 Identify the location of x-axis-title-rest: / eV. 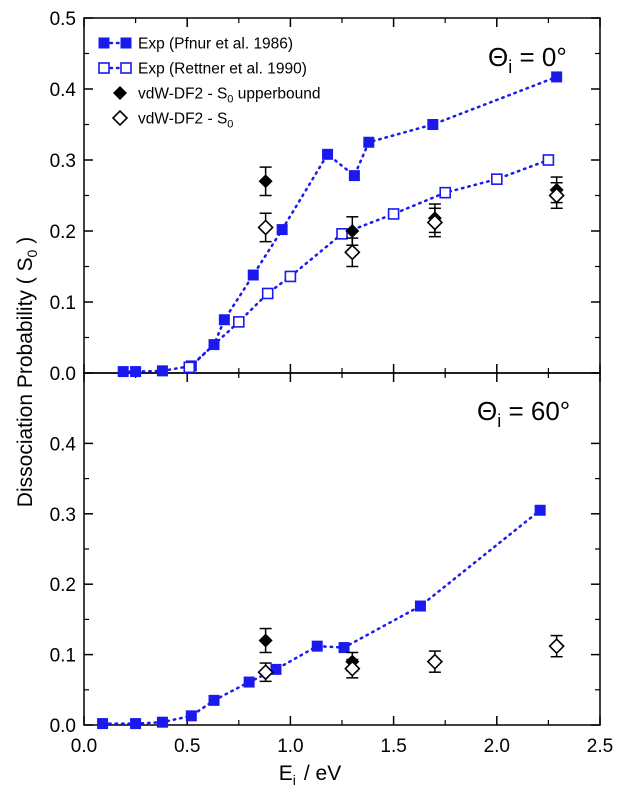
(322, 773).